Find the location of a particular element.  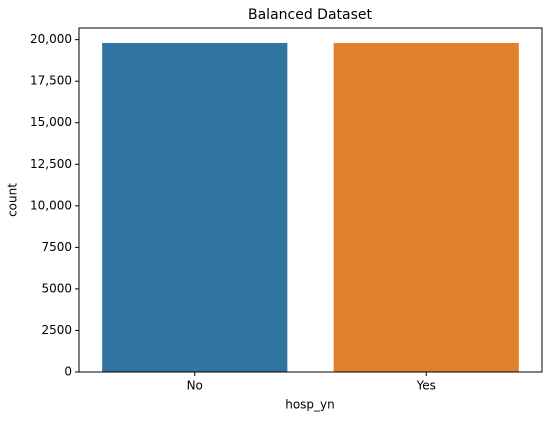

x-axis-label: hosp_yn is located at coordinates (310, 405).